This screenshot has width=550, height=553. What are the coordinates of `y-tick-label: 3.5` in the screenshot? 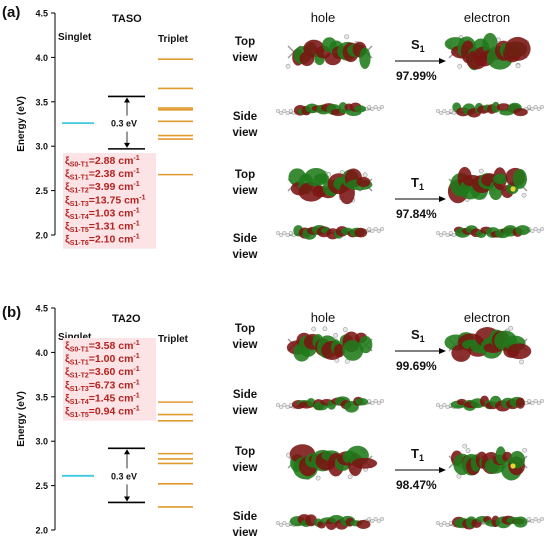 It's located at (41, 102).